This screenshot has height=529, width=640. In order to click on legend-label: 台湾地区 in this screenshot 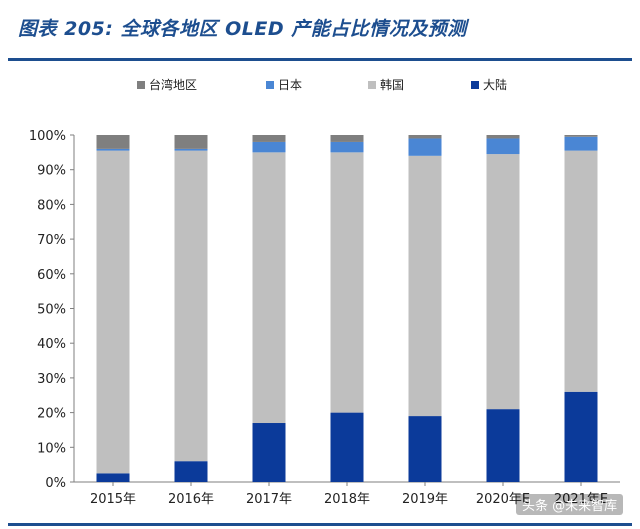, I will do `click(173, 84)`.